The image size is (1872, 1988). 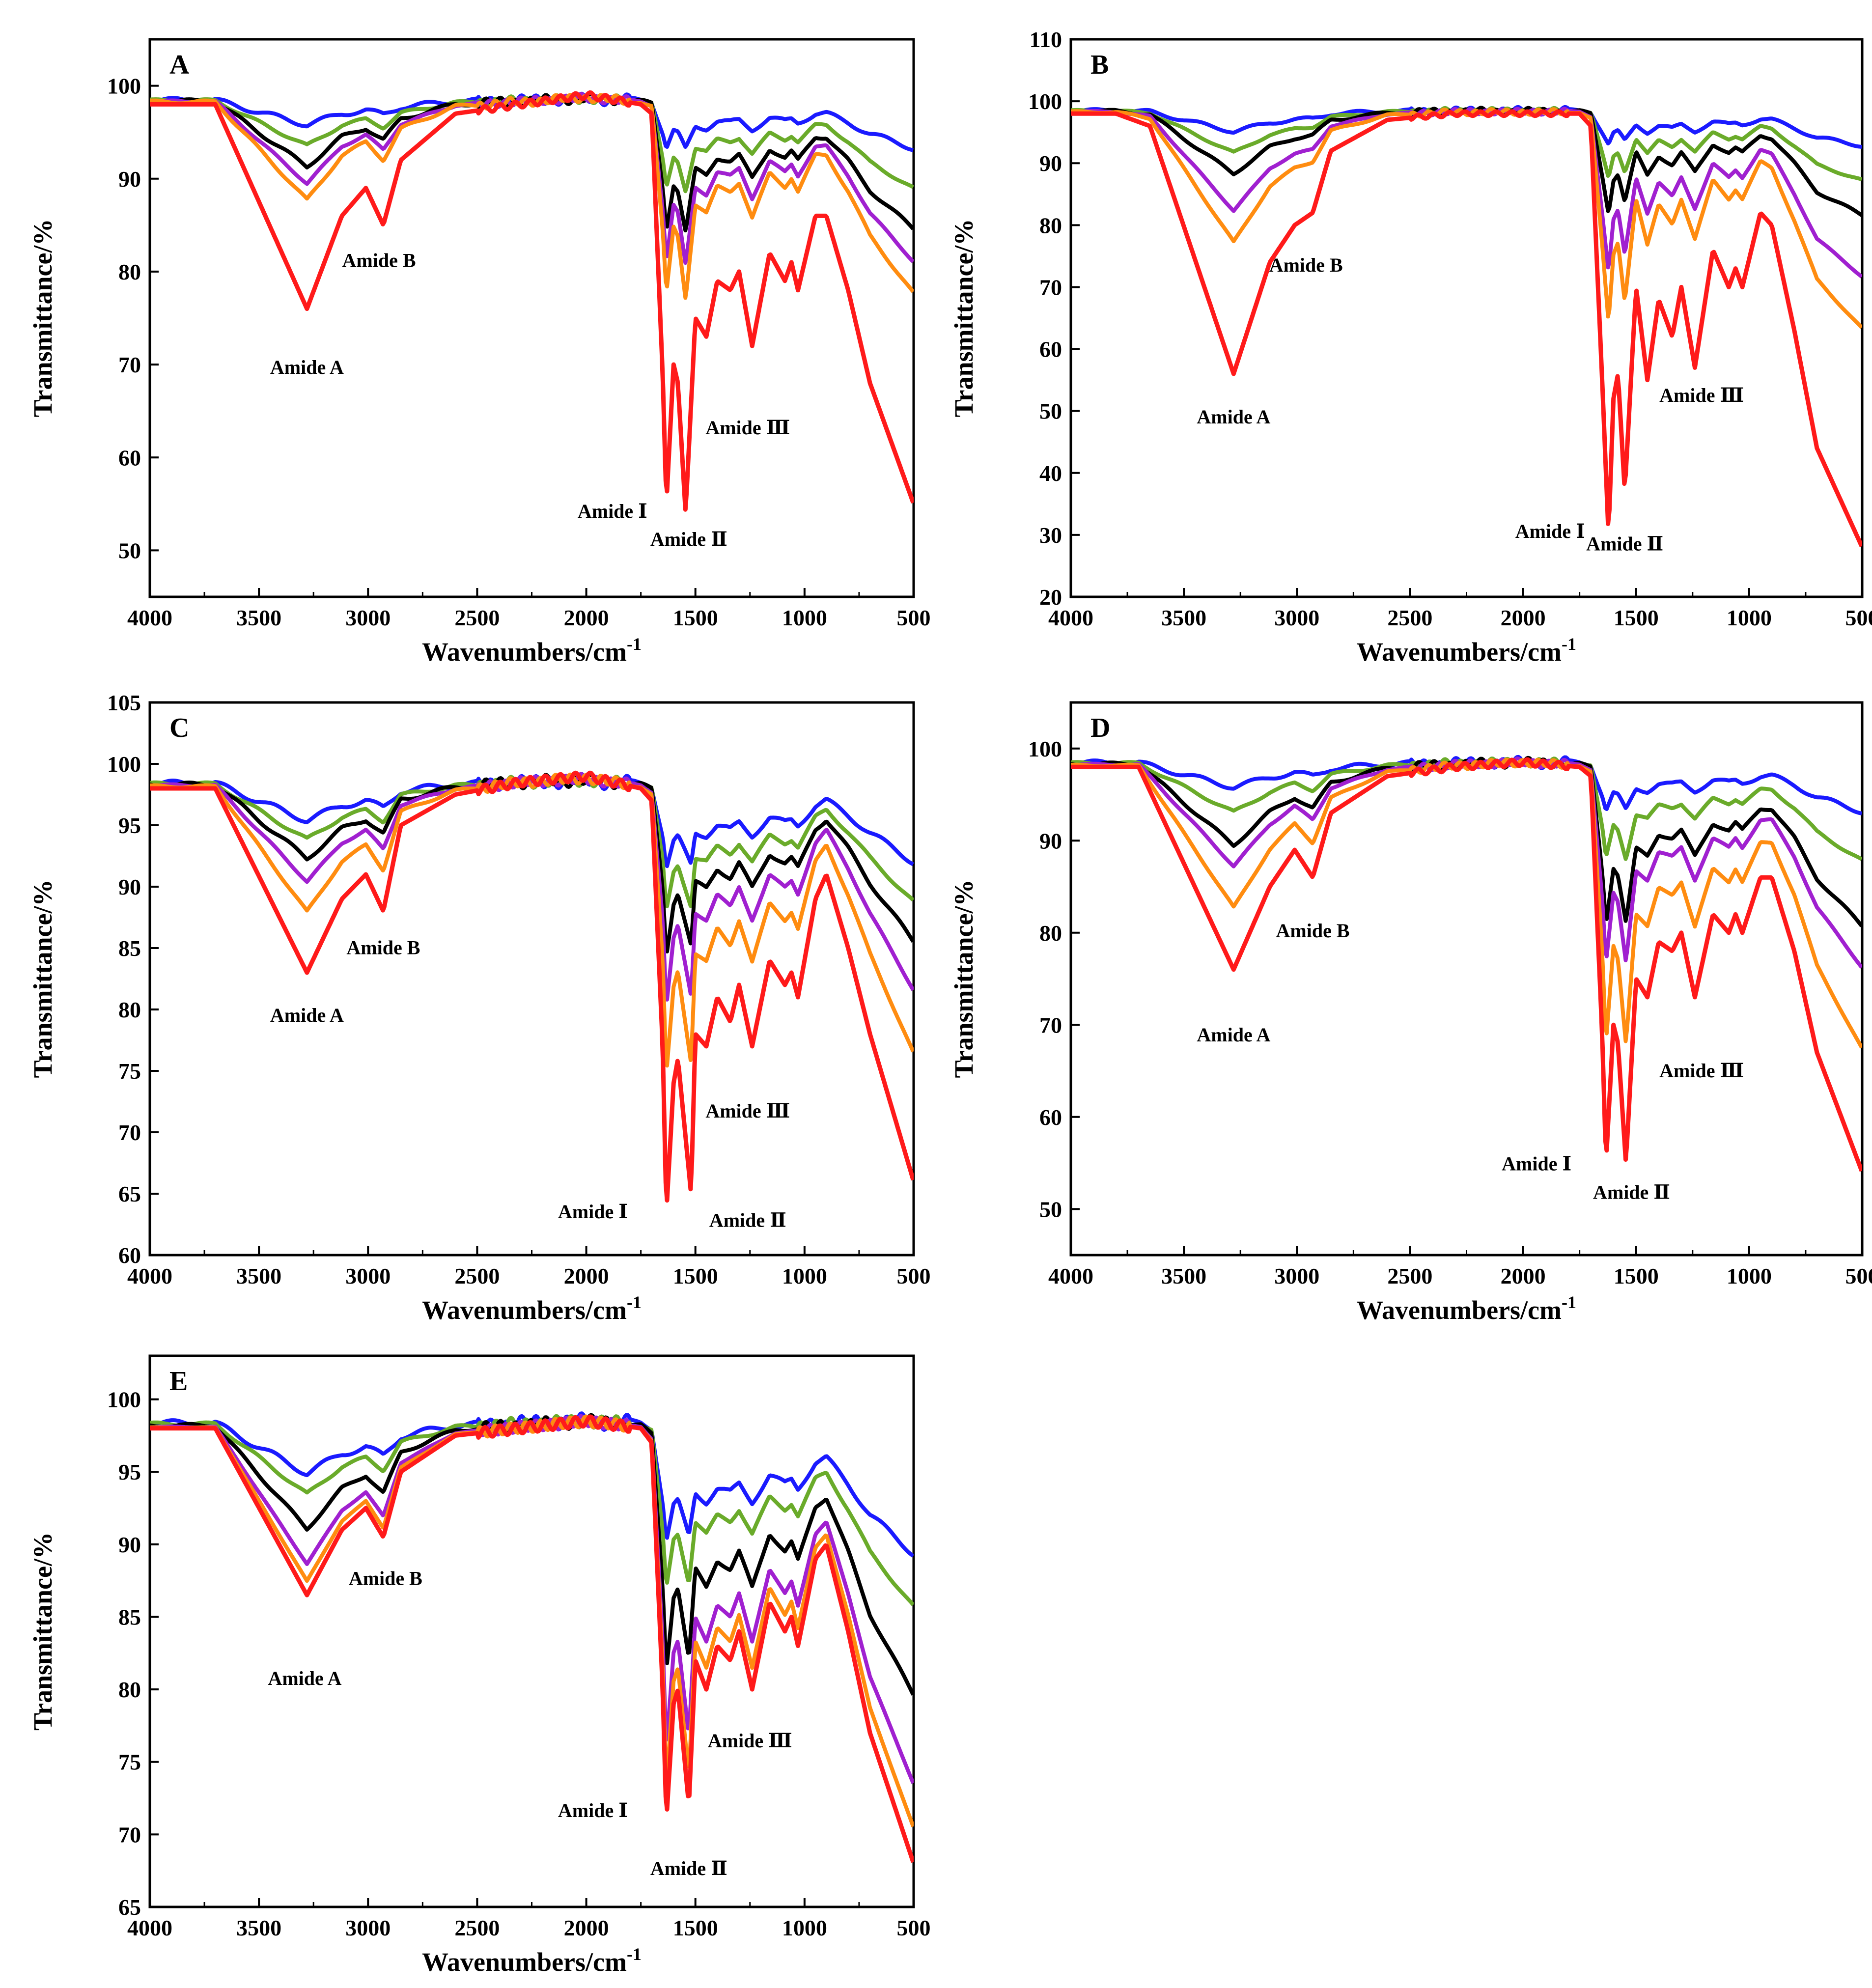 What do you see at coordinates (1050, 473) in the screenshot?
I see `y-tick-label: 40` at bounding box center [1050, 473].